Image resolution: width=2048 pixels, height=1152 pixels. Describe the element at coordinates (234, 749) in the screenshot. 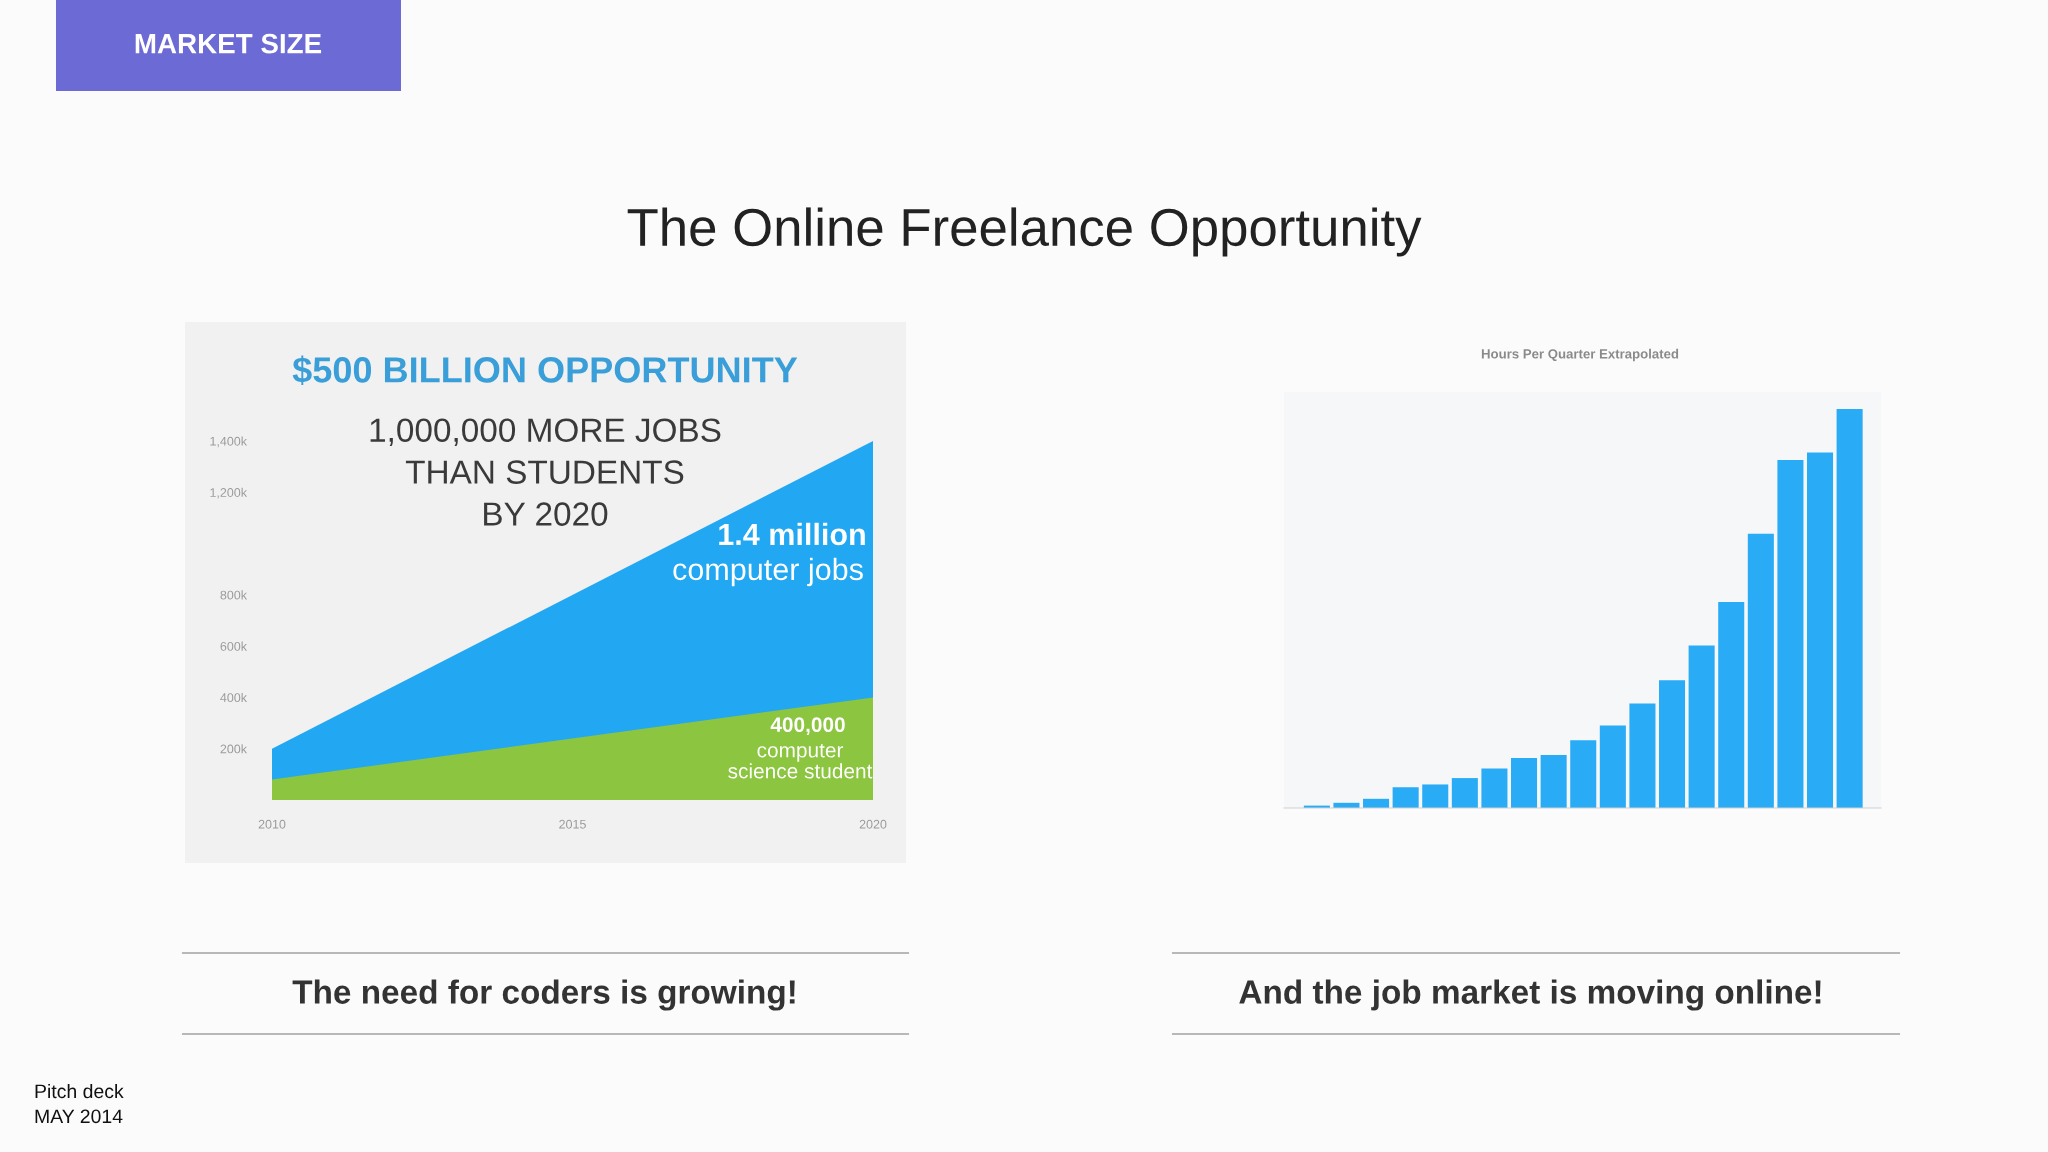

I see `y-tick-label: 200k` at that location.